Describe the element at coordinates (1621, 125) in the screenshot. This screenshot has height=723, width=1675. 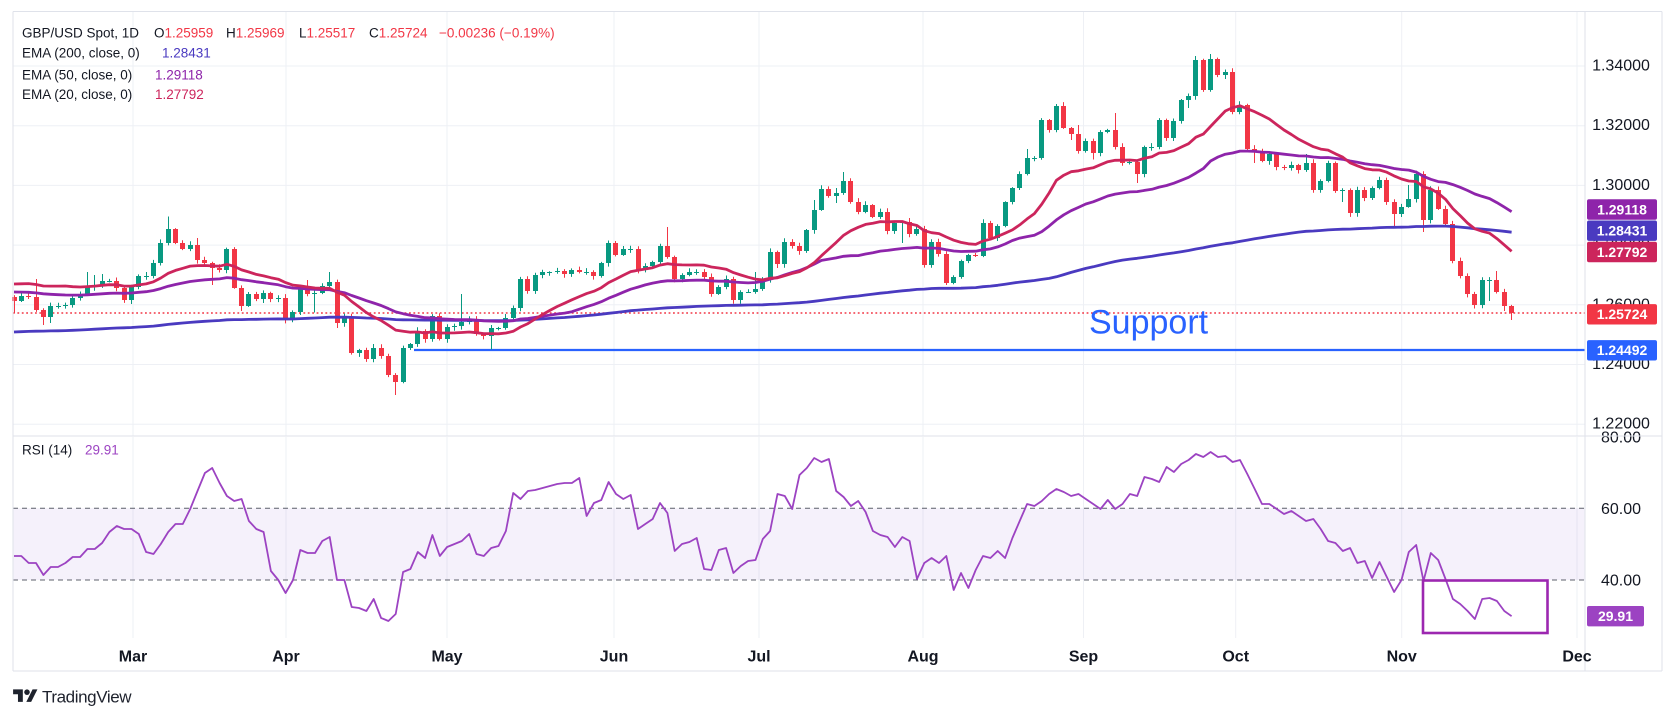
I see `svg-text: 1.32000` at that location.